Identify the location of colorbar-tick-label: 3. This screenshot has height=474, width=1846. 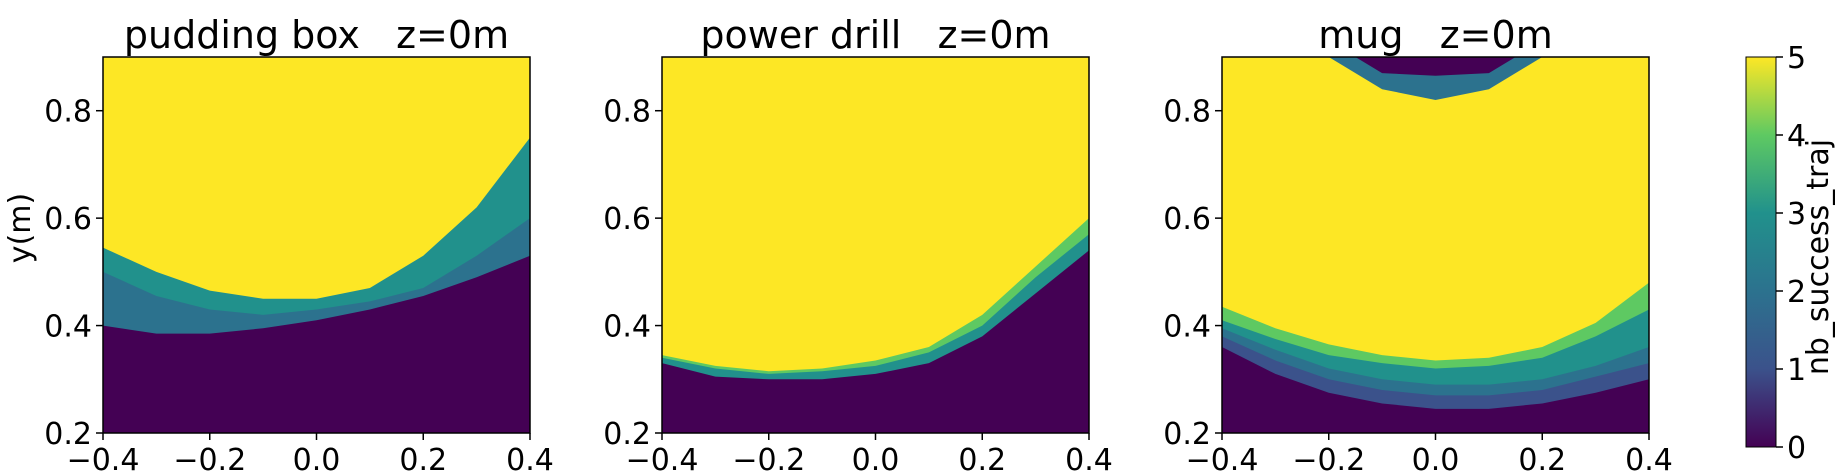
(1796, 214).